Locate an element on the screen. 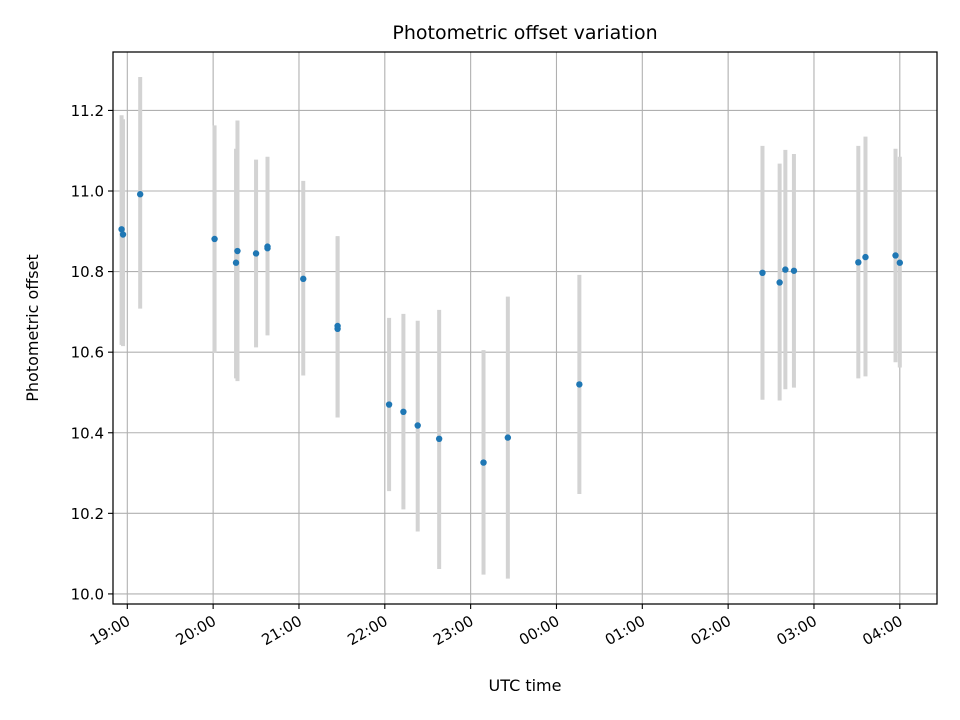 The image size is (960, 720). x-tick-label: 23:00 is located at coordinates (453, 630).